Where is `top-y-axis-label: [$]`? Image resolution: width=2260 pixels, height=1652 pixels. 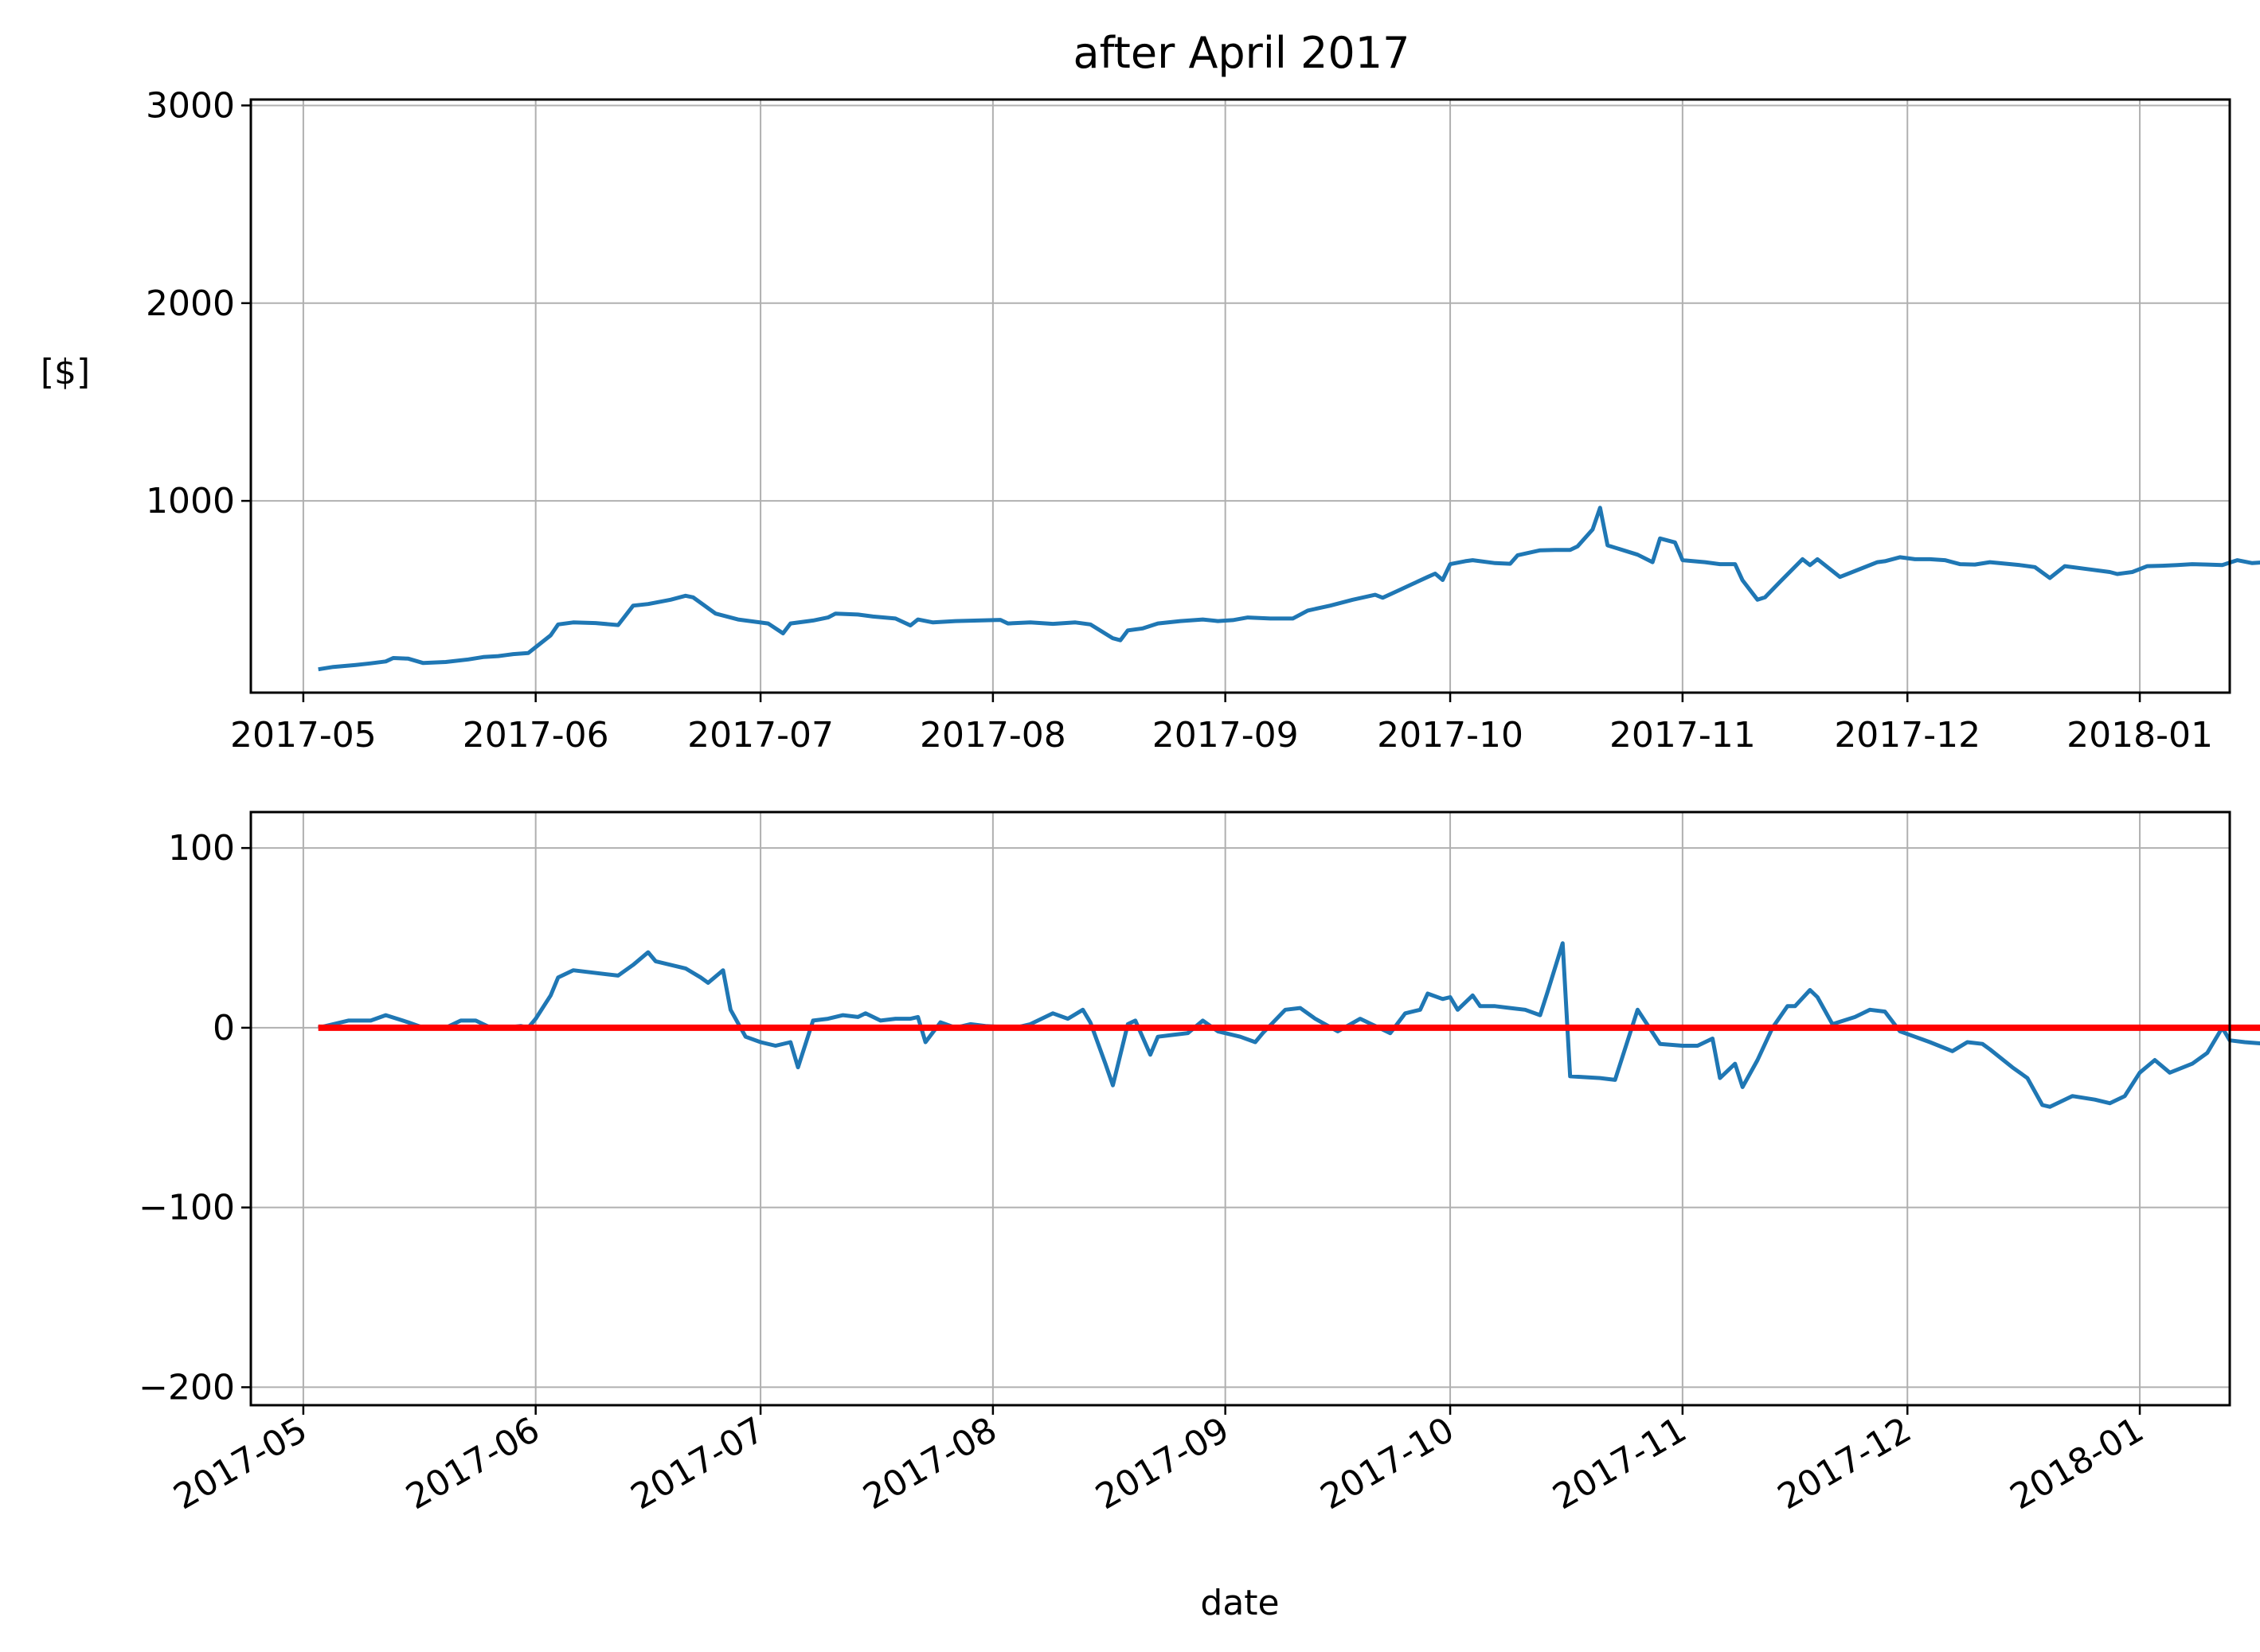
top-y-axis-label: [$] is located at coordinates (65, 372).